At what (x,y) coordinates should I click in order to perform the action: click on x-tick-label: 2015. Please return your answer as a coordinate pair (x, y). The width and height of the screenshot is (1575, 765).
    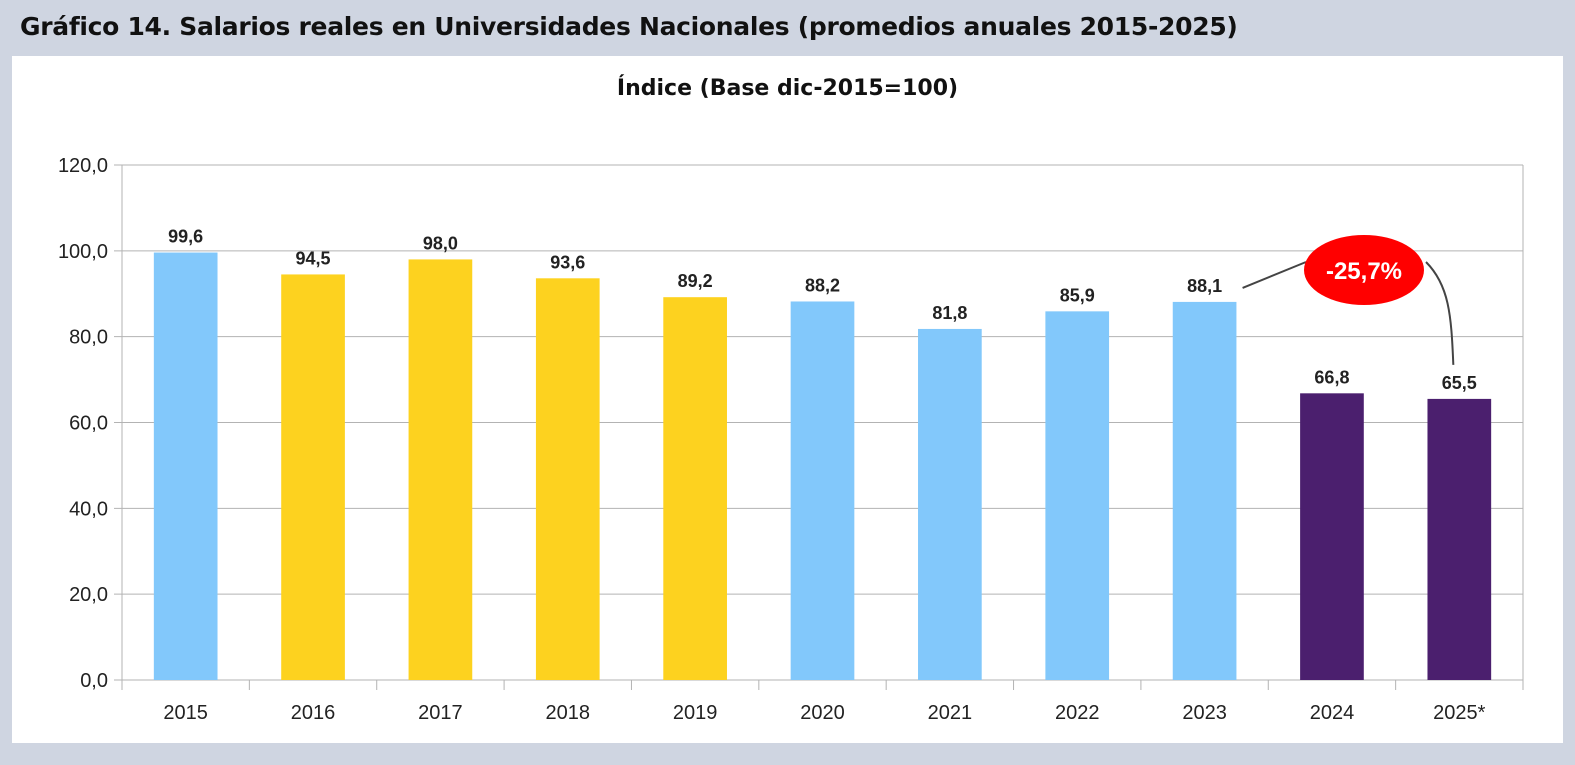
    Looking at the image, I should click on (185, 713).